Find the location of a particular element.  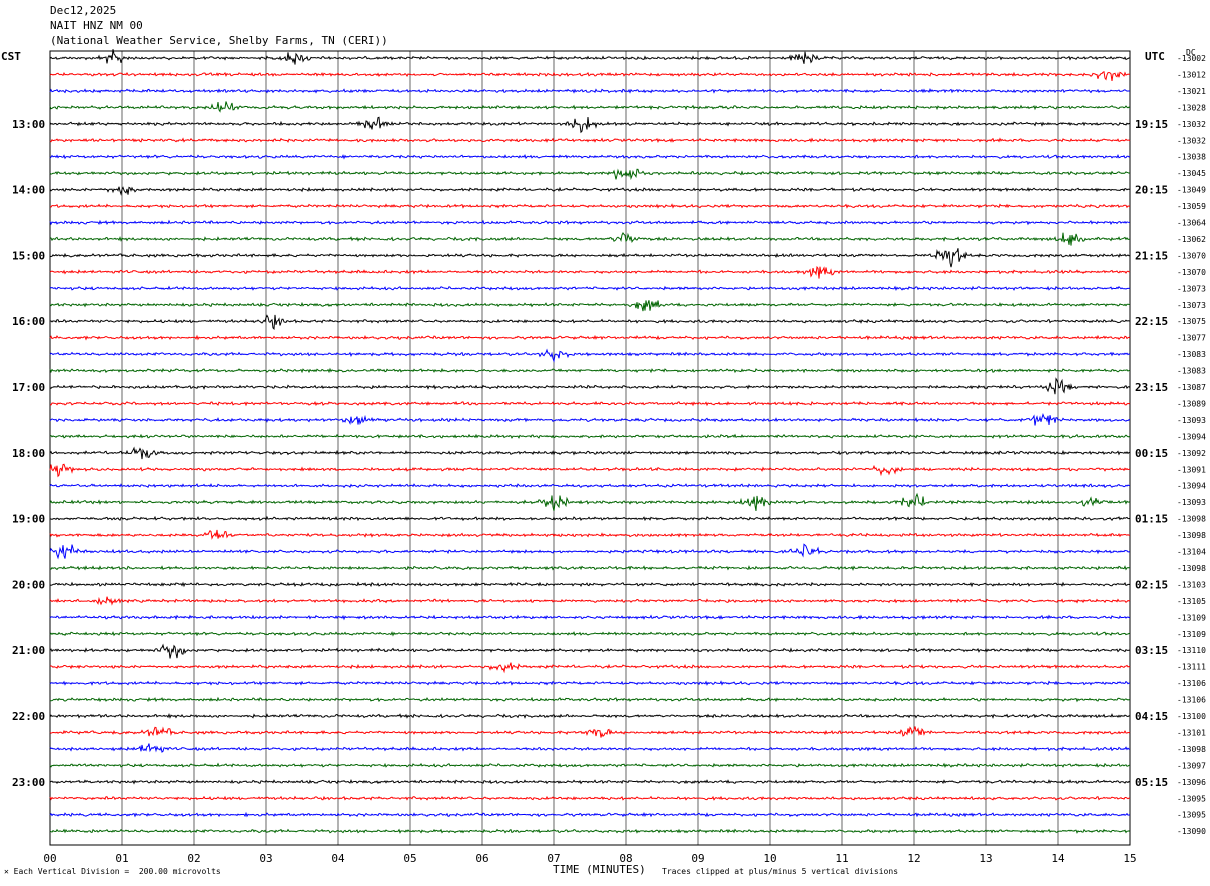

right-hour-label: 23:15 is located at coordinates (1151, 387).